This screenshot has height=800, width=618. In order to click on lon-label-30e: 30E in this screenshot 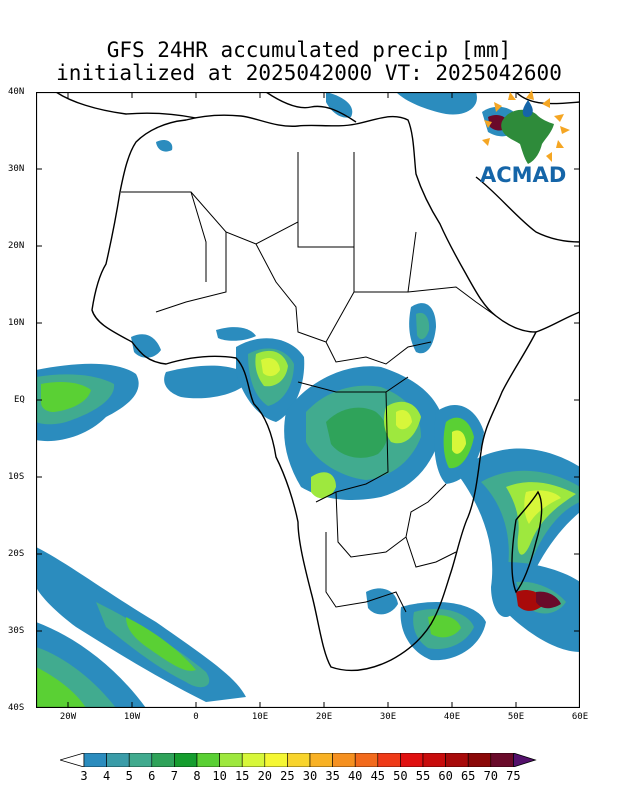, I will do `click(388, 717)`.